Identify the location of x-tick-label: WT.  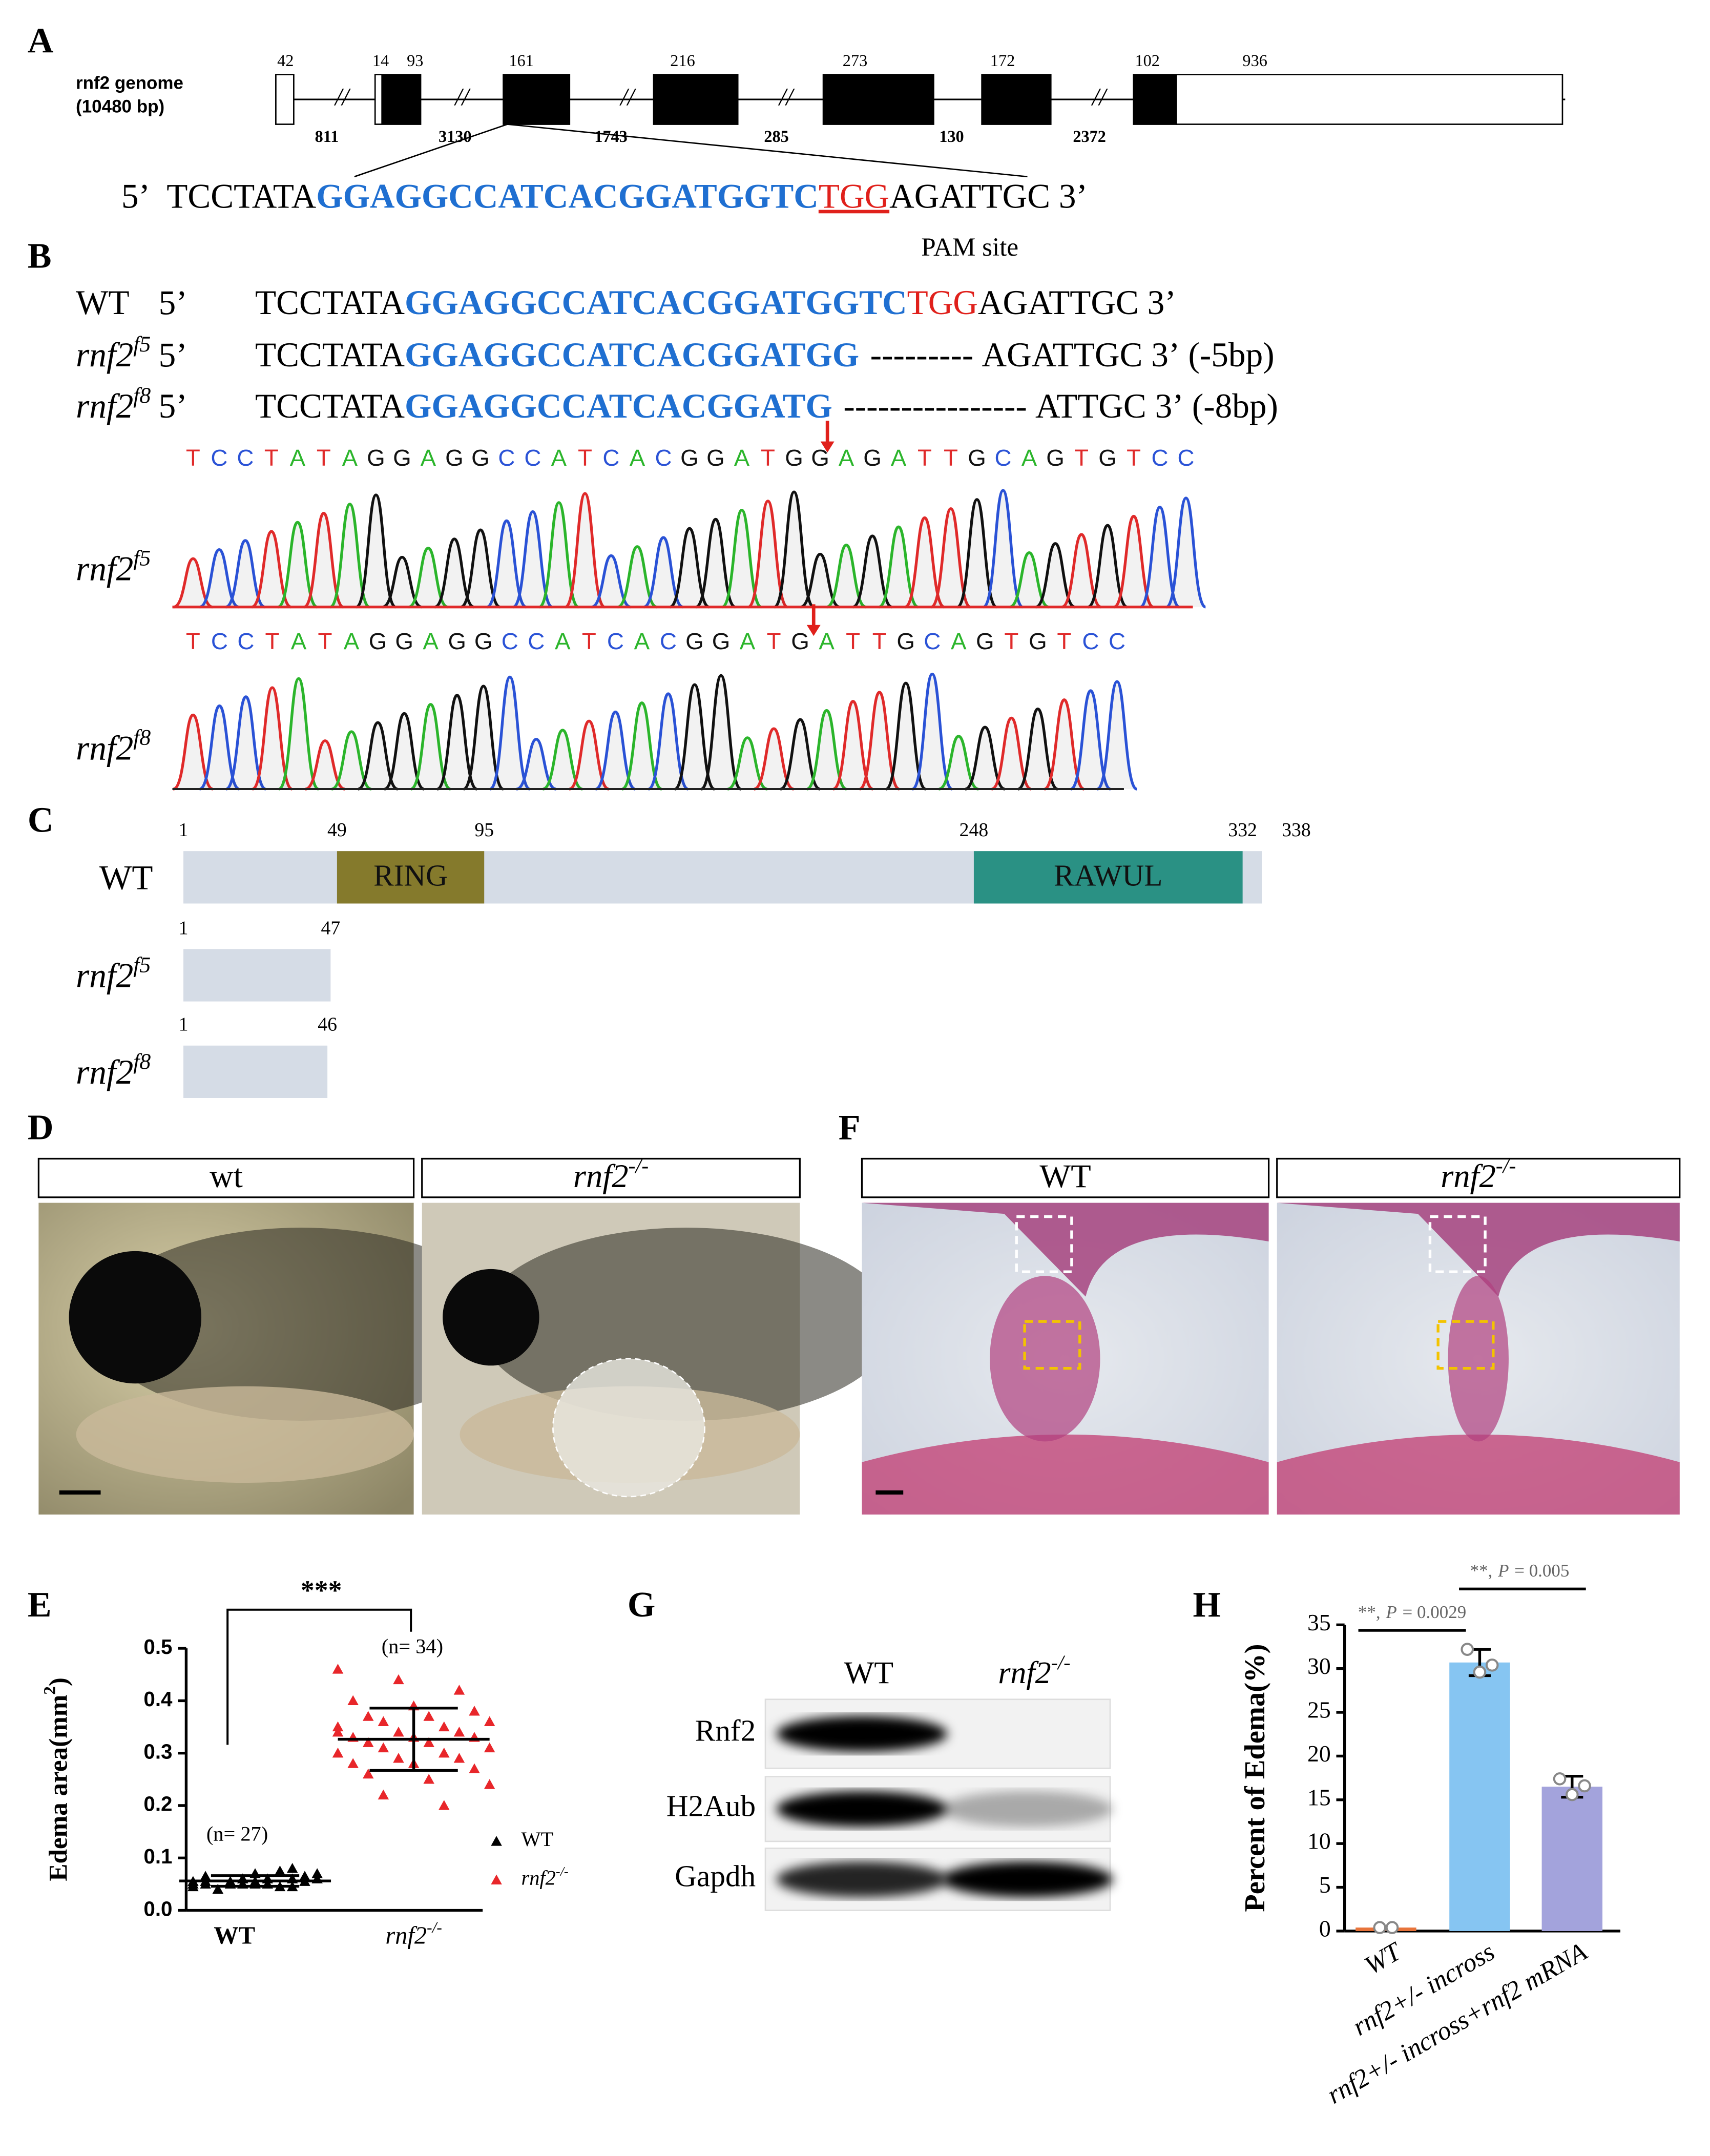
(234, 1936).